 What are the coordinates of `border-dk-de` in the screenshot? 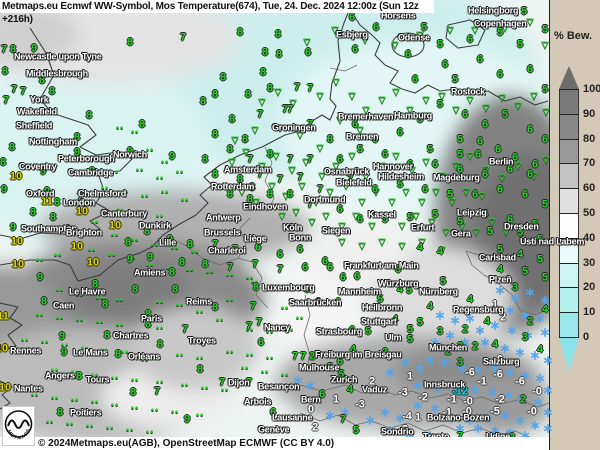 It's located at (343, 68).